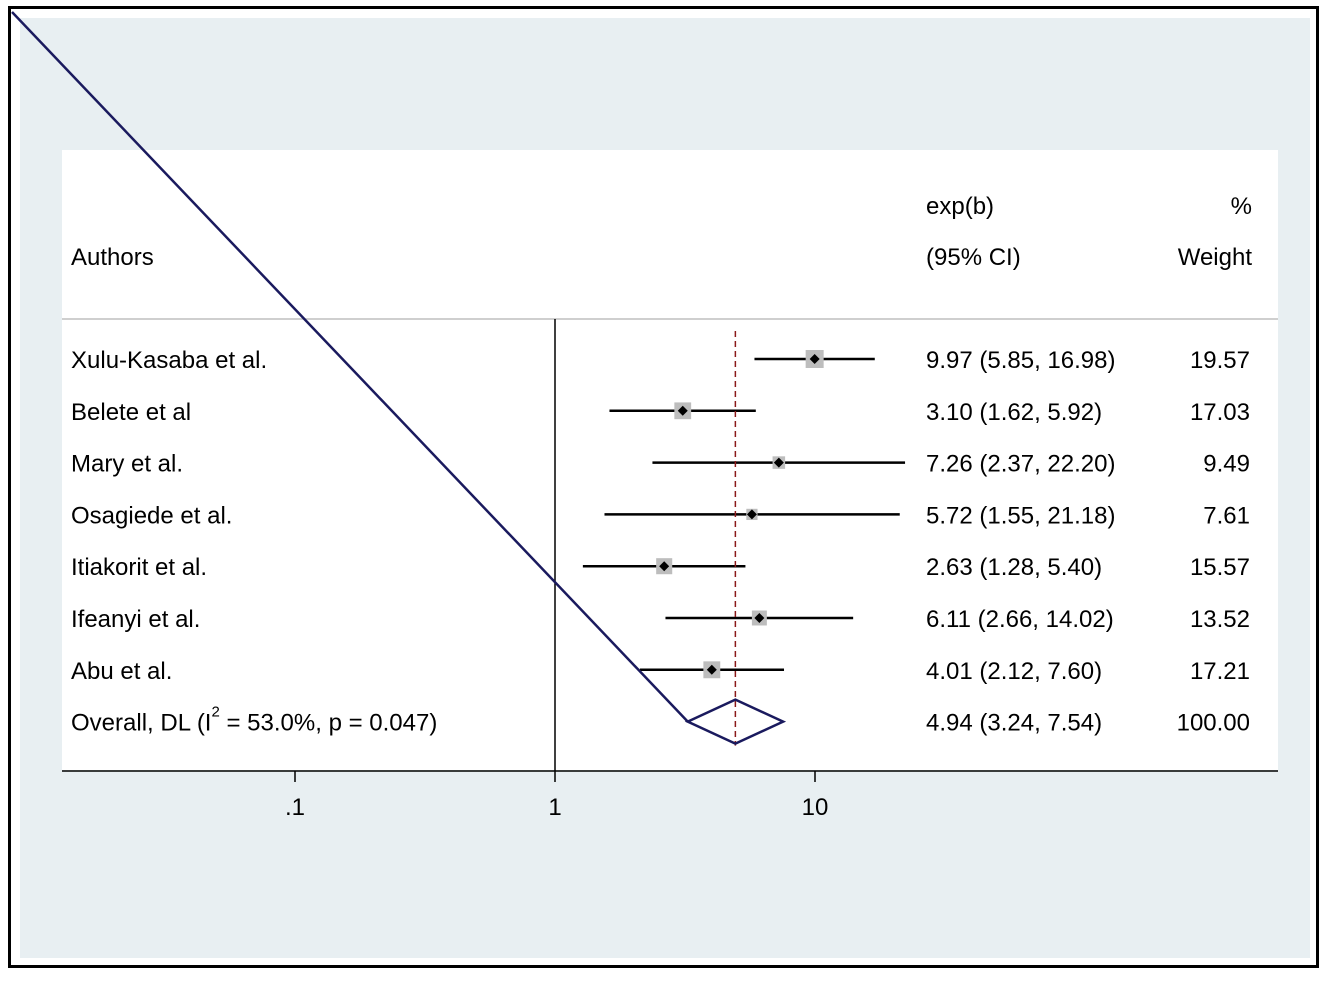 The image size is (1334, 981). I want to click on x-tick-label: 1, so click(554, 807).